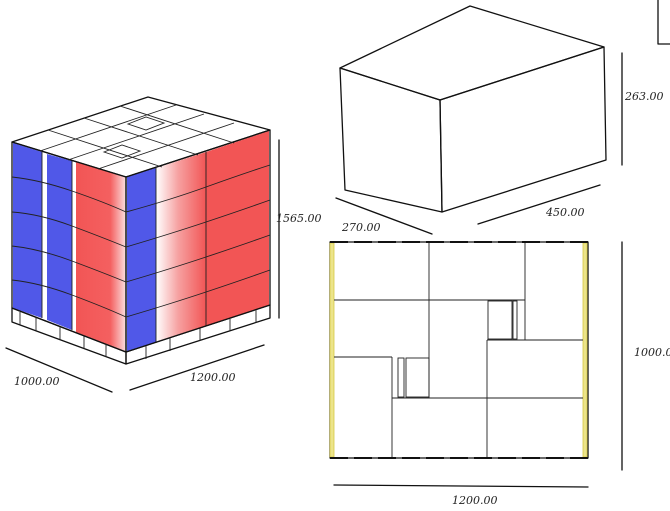 The image size is (670, 511). What do you see at coordinates (197, 367) in the screenshot?
I see `pallet-length-dim-line` at bounding box center [197, 367].